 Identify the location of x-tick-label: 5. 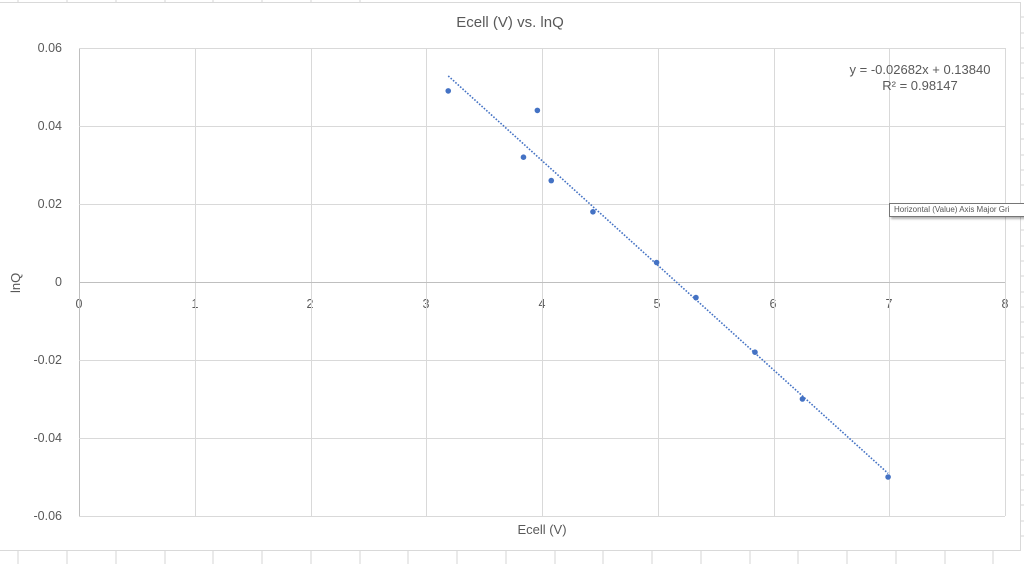
(657, 304).